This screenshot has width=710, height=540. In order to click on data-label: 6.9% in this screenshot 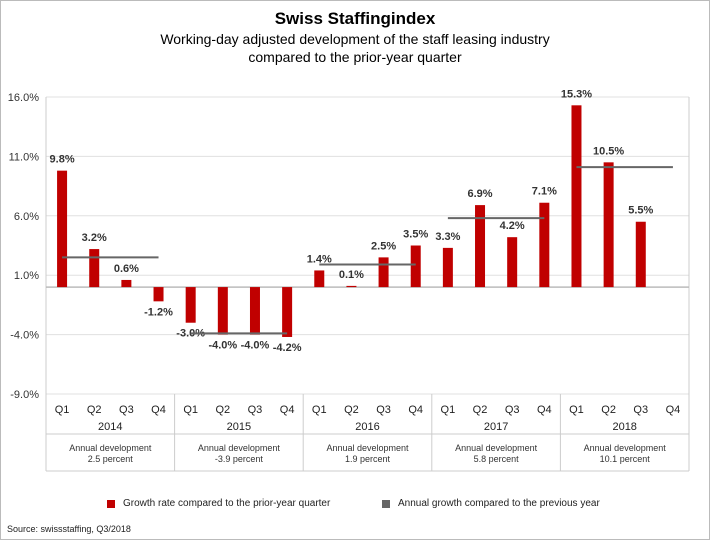, I will do `click(479, 194)`.